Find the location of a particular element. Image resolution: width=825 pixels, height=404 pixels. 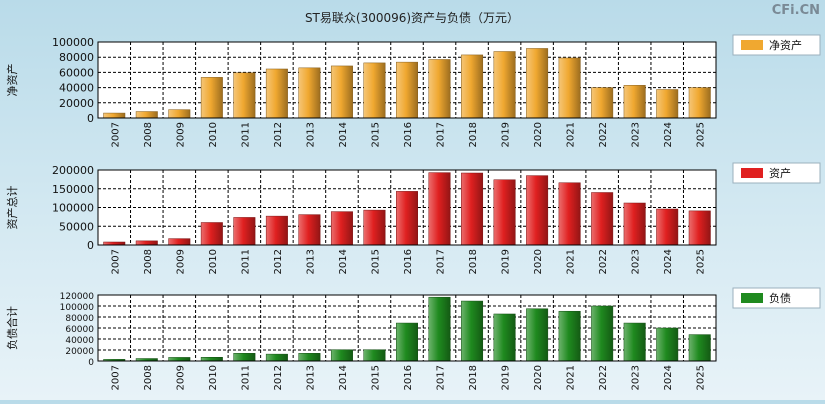

watermark: CFi.CN is located at coordinates (796, 10).